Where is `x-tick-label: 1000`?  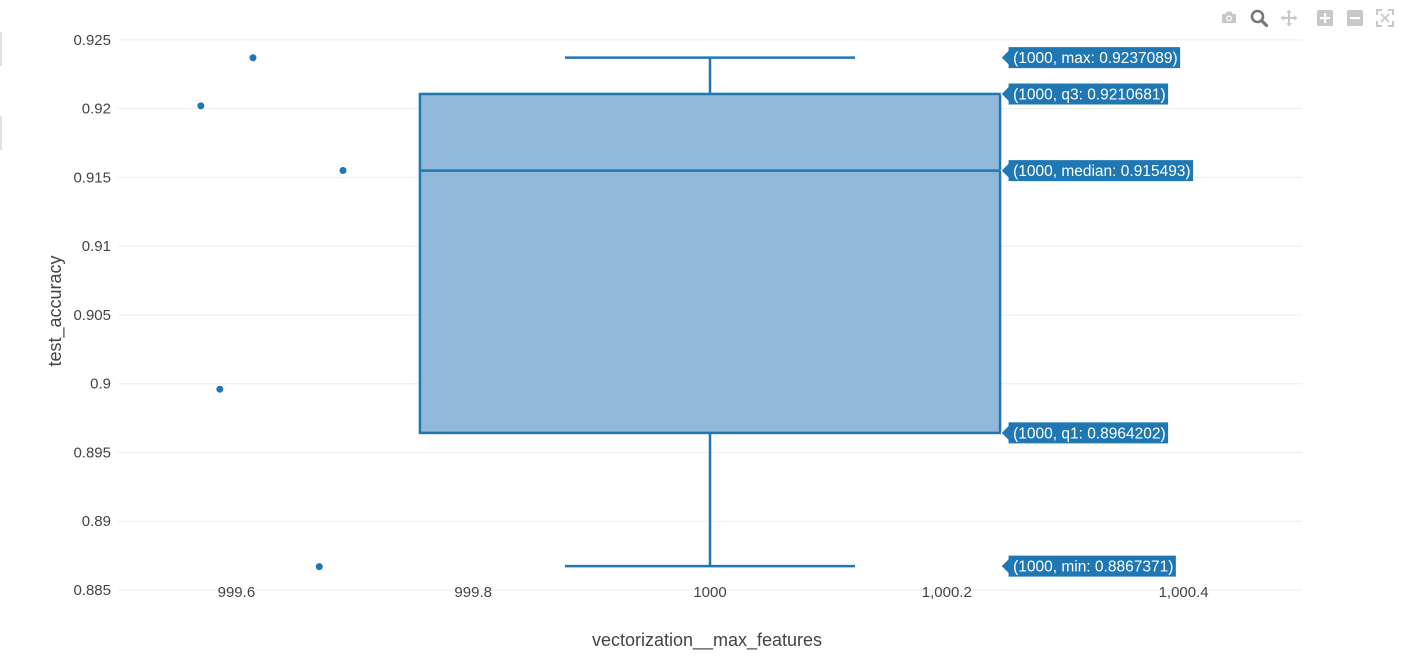 x-tick-label: 1000 is located at coordinates (709, 592).